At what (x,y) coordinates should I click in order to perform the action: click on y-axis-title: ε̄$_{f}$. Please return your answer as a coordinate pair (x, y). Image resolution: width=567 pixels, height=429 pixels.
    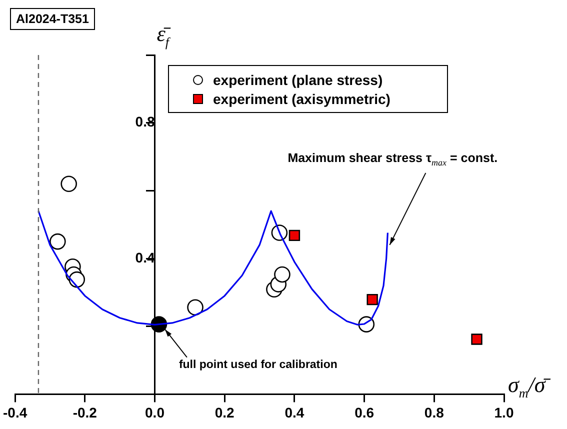
    Looking at the image, I should click on (163, 35).